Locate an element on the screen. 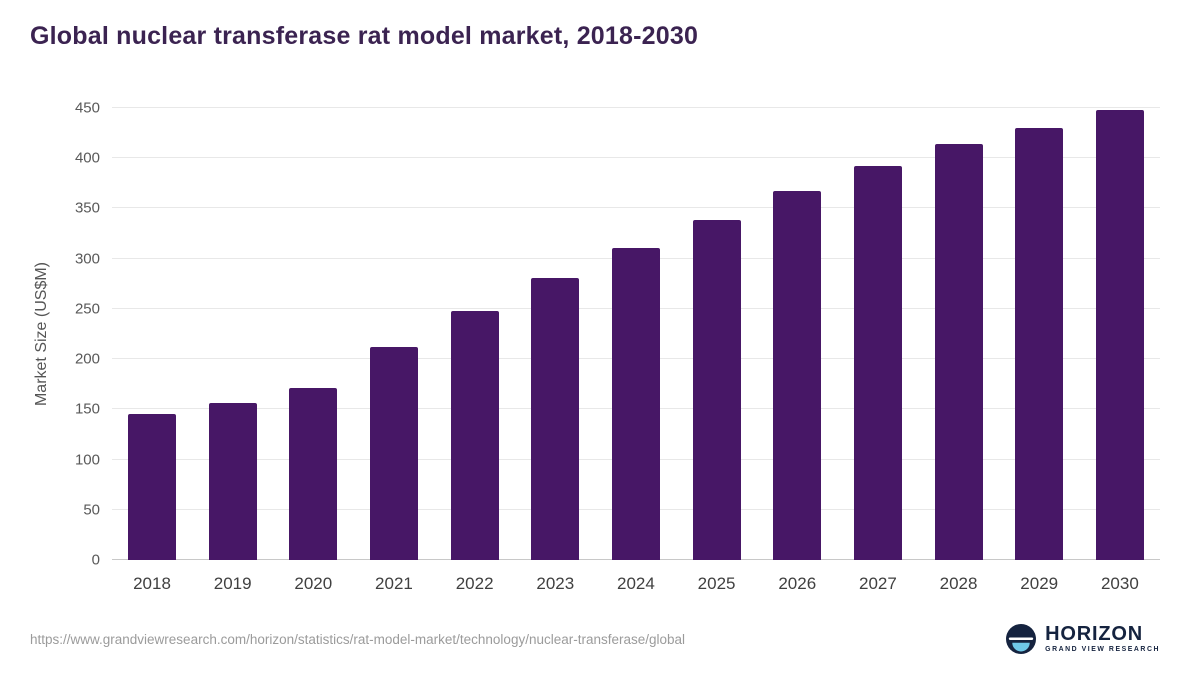 The image size is (1200, 675). bar-column: 2022 is located at coordinates (474, 350).